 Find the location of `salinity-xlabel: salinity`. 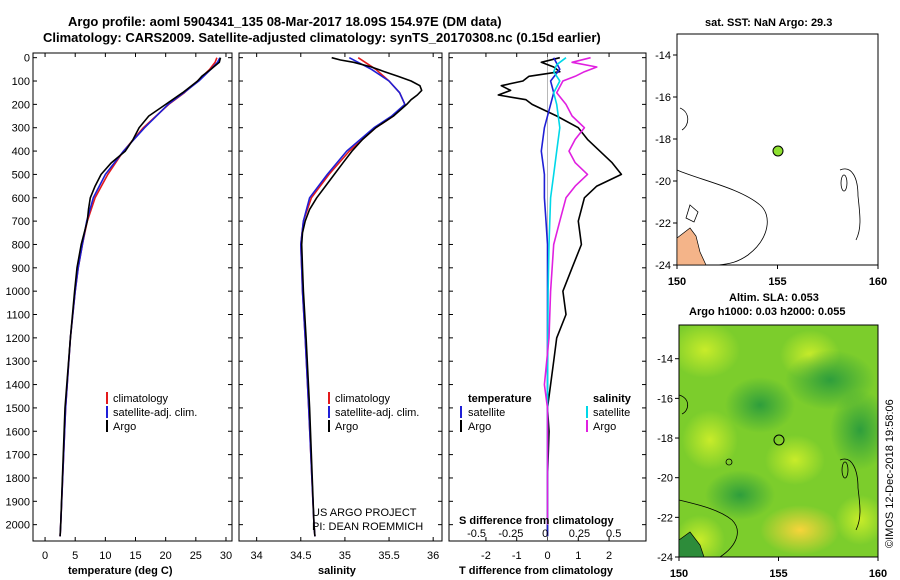

salinity-xlabel: salinity is located at coordinates (337, 571).